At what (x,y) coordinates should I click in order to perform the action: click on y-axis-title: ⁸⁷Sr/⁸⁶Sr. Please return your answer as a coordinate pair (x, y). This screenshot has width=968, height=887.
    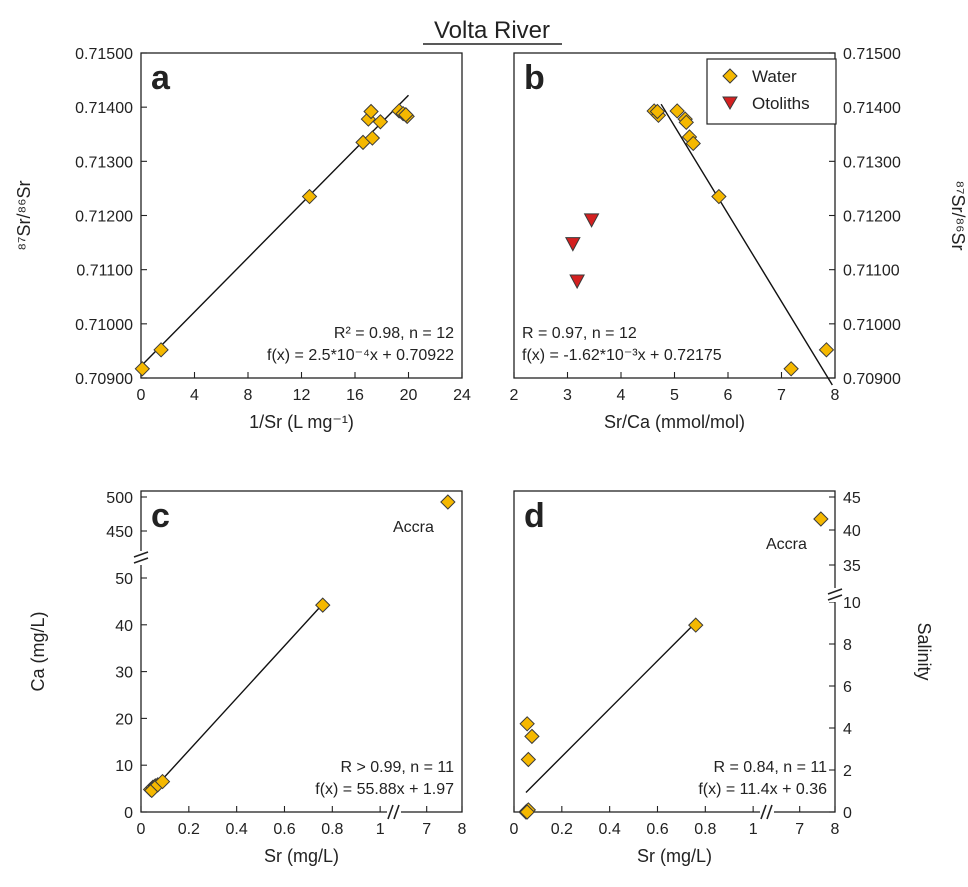
    Looking at the image, I should click on (24, 215).